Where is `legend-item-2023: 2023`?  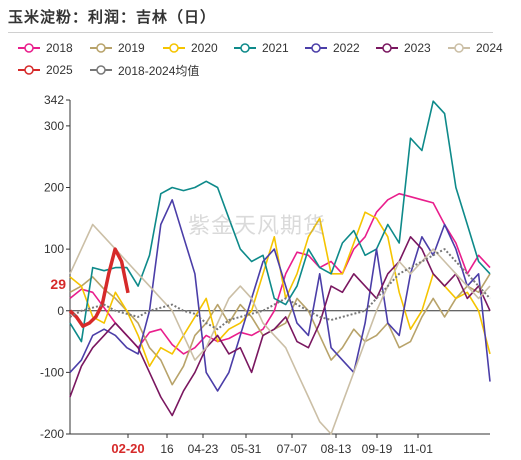 legend-item-2023: 2023 is located at coordinates (403, 48).